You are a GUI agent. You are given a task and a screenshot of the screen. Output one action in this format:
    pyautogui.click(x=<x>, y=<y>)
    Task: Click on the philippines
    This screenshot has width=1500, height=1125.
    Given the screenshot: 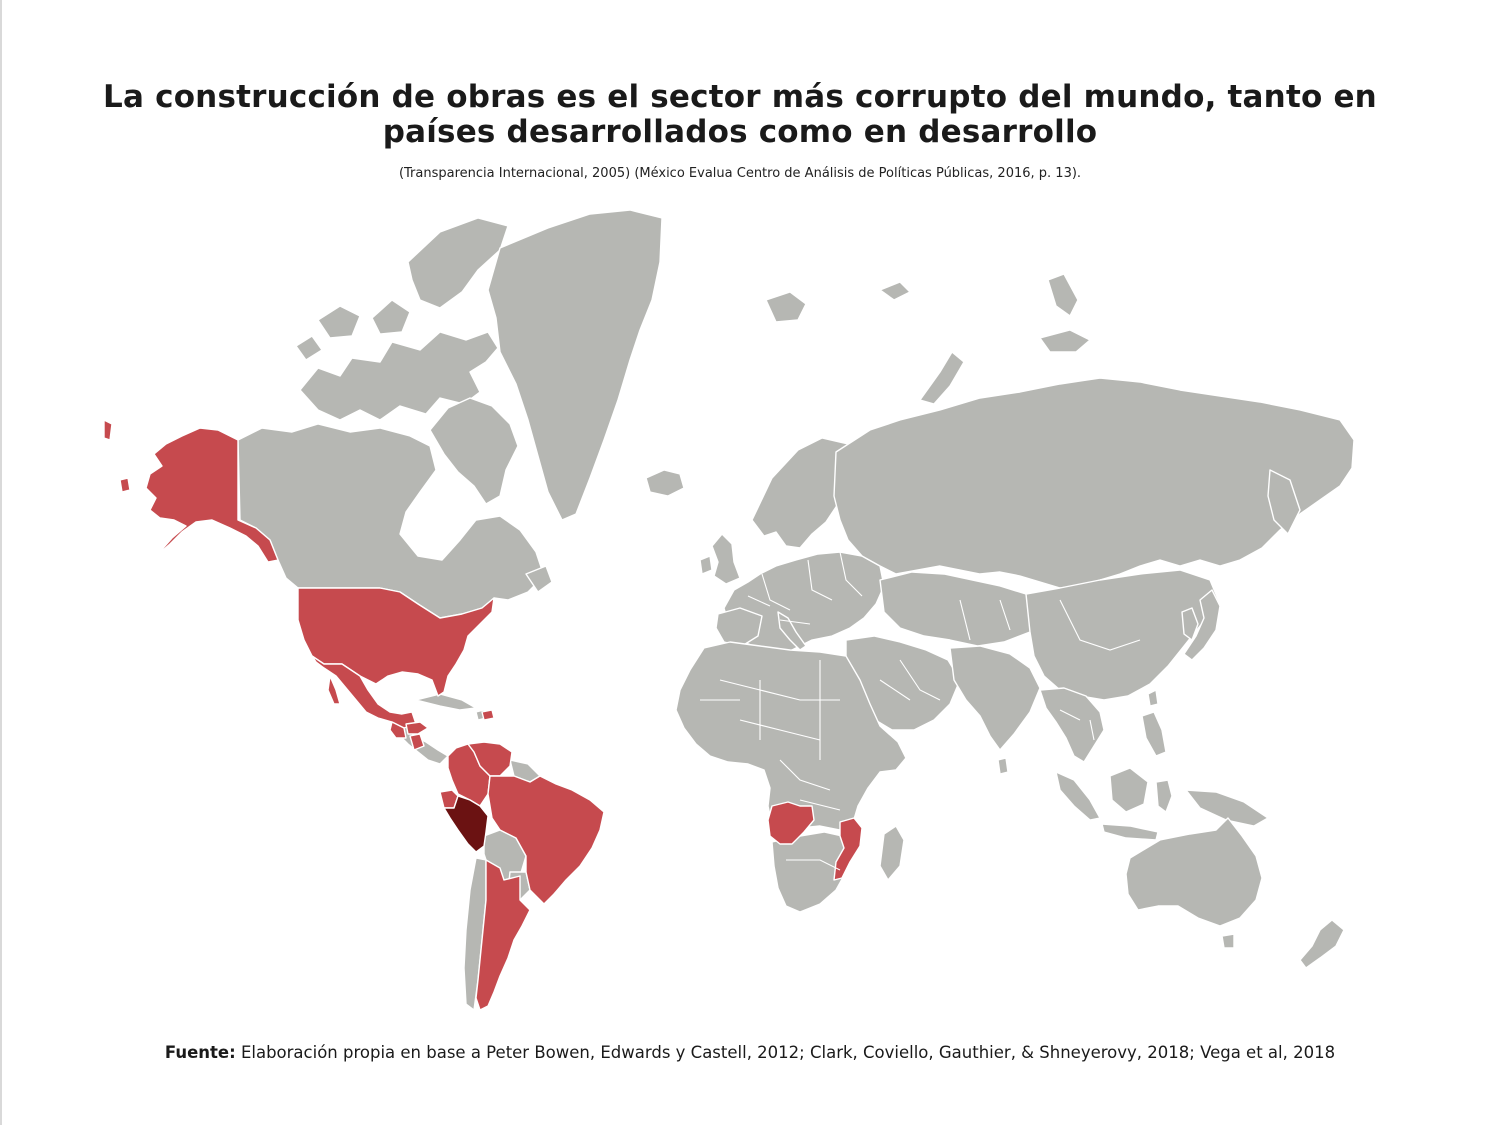 What is the action you would take?
    pyautogui.click(x=1154, y=734)
    